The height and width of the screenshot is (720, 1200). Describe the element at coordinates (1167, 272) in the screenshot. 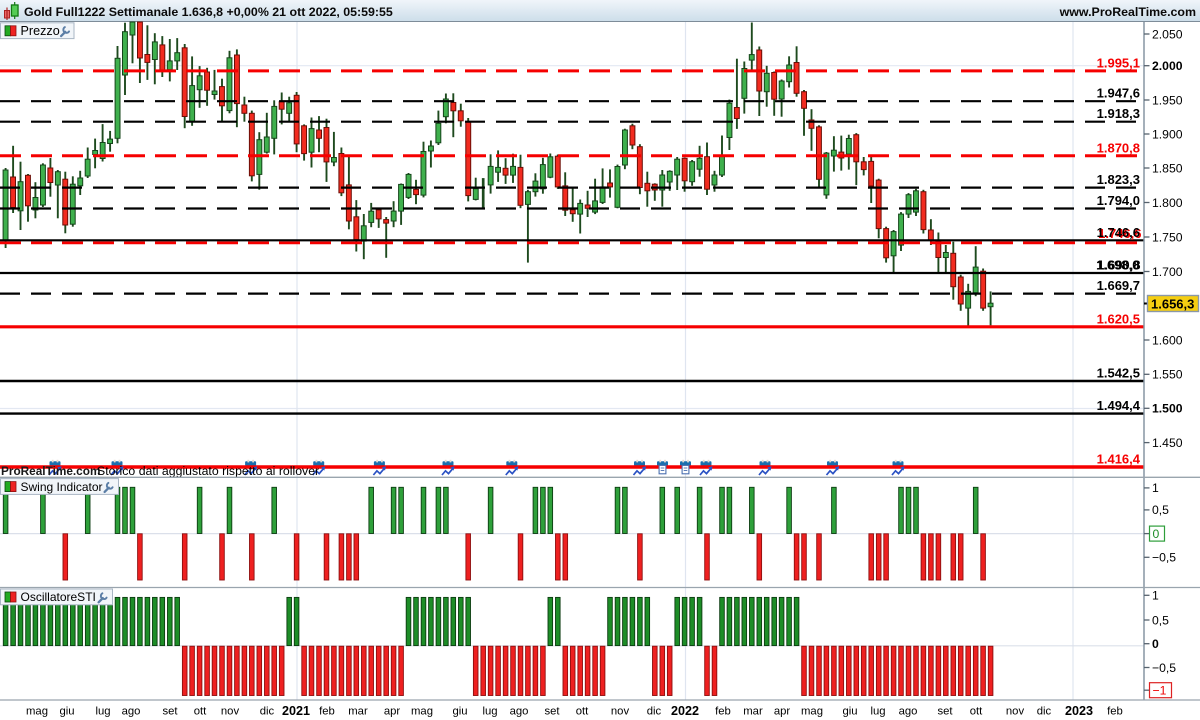

I see `svg-text: 1.700` at that location.